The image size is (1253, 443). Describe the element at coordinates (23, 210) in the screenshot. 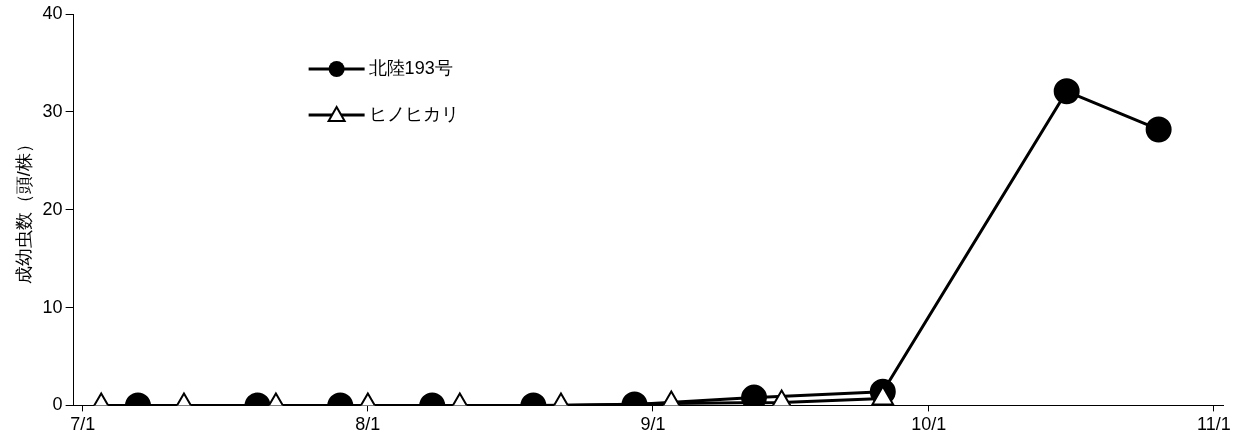

I see `y-axis-title: 成幼虫数（頭/株）` at that location.